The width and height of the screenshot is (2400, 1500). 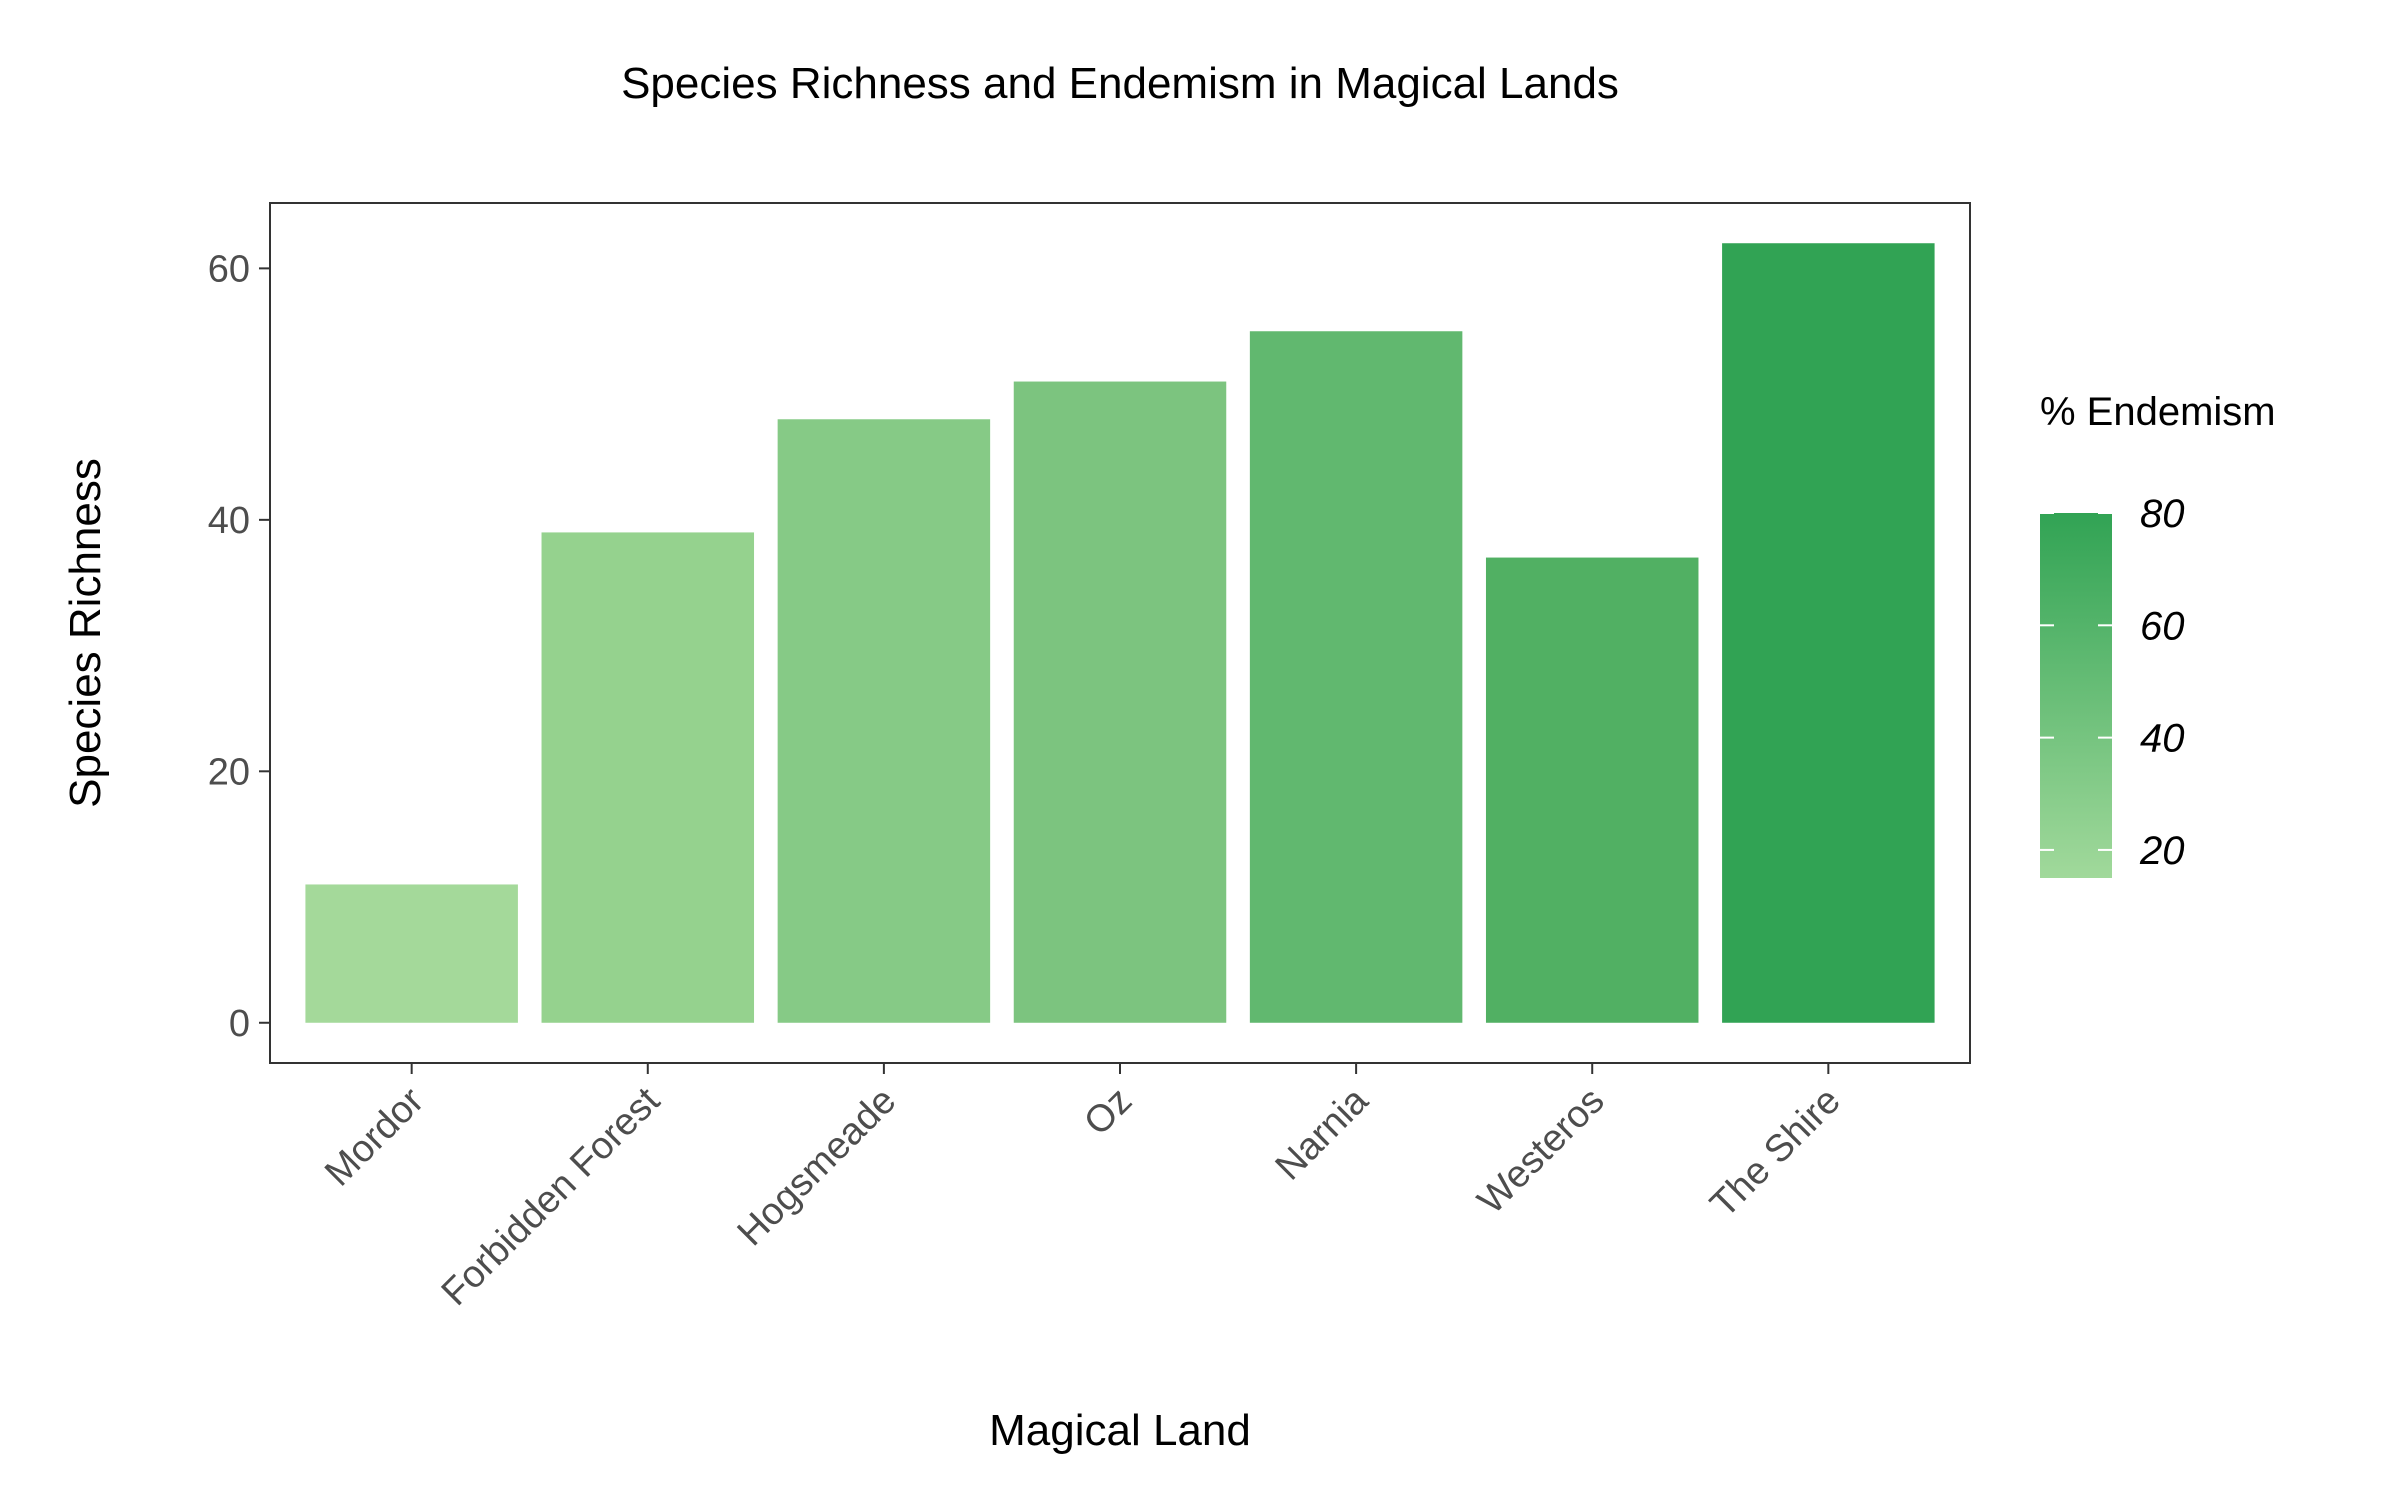 I want to click on legend-tick-label: 60, so click(x=2162, y=626).